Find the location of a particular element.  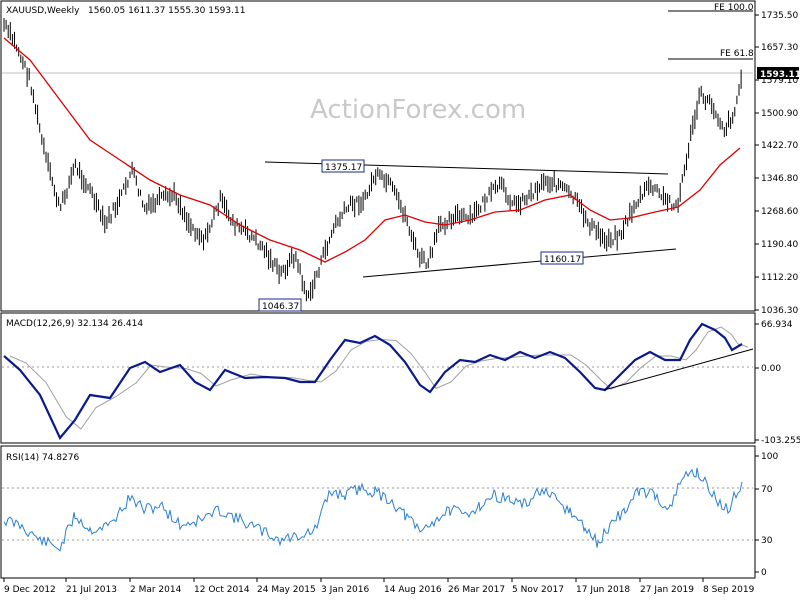

high-2016-box is located at coordinates (343, 166).